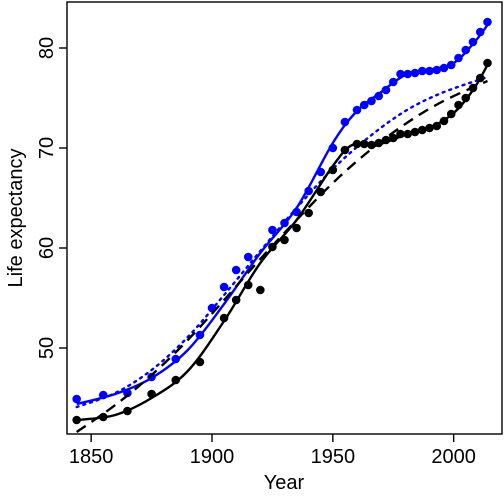  I want to click on y-tick-label: 80, so click(47, 48).